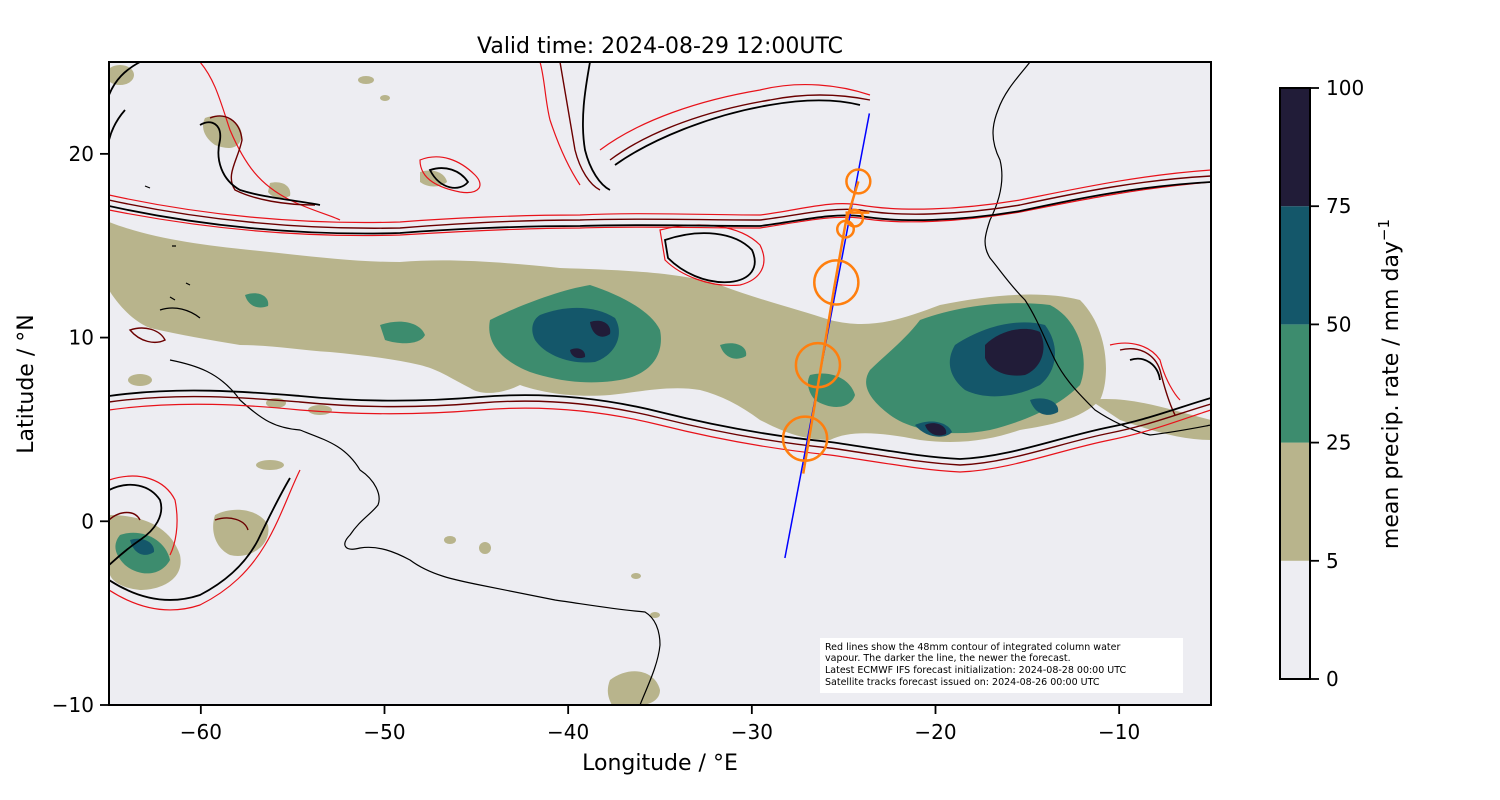 This screenshot has width=1500, height=800. Describe the element at coordinates (1338, 206) in the screenshot. I see `colorbar-tick-label: 75` at that location.